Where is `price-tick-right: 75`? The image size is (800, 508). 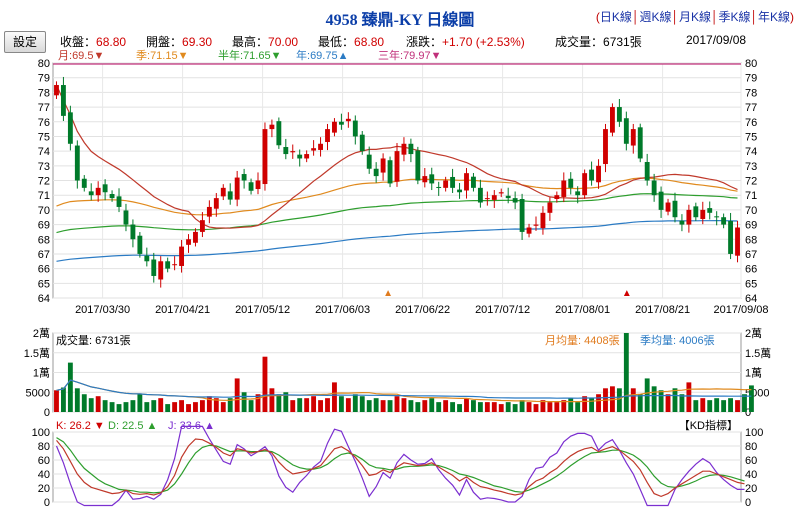
price-tick-right: 75 is located at coordinates (751, 137).